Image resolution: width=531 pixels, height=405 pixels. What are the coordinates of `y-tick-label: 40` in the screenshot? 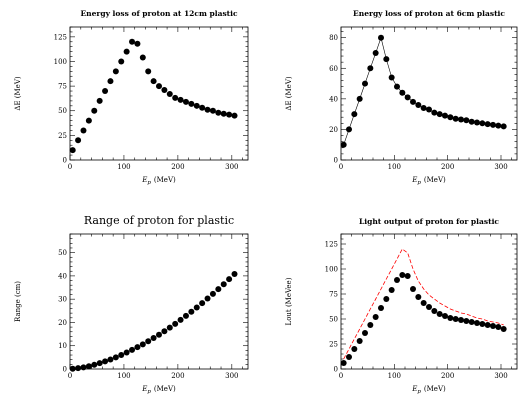 It's located at (333, 99).